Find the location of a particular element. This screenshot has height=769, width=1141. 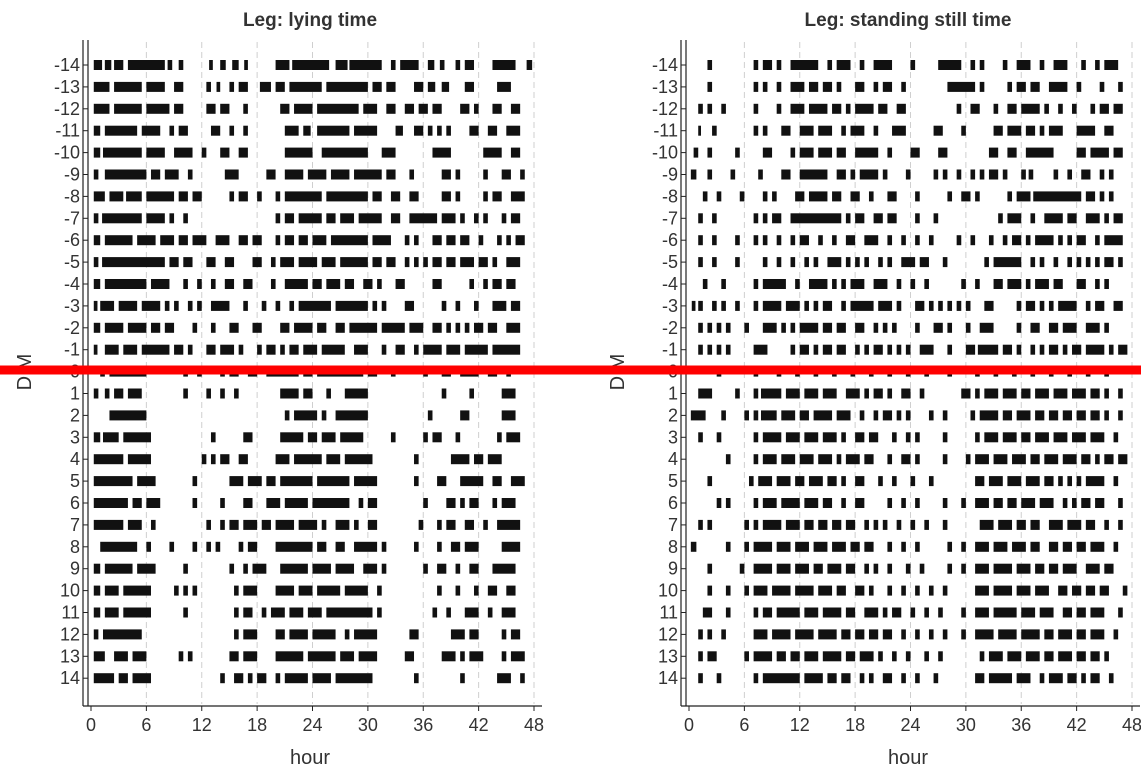

y-tick-label: 13 is located at coordinates (70, 656).